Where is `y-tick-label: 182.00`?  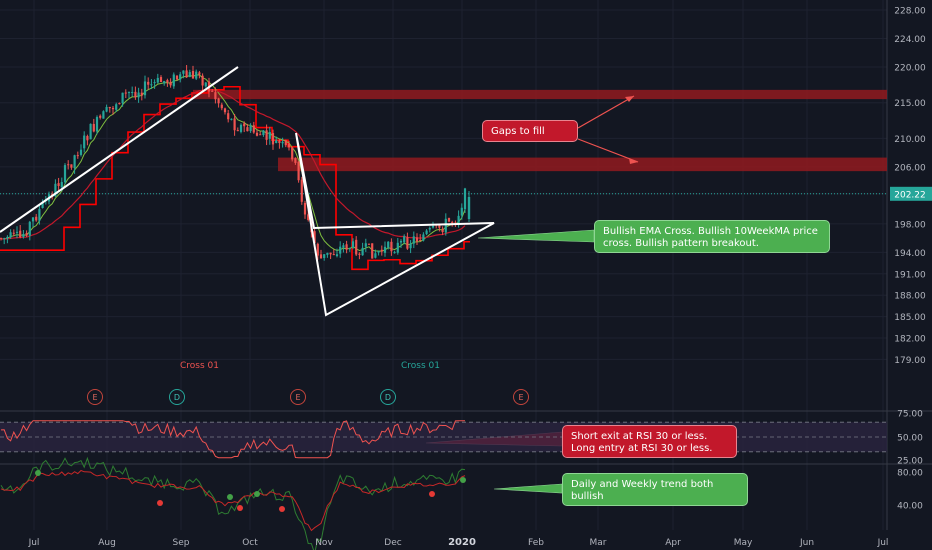 y-tick-label: 182.00 is located at coordinates (910, 339).